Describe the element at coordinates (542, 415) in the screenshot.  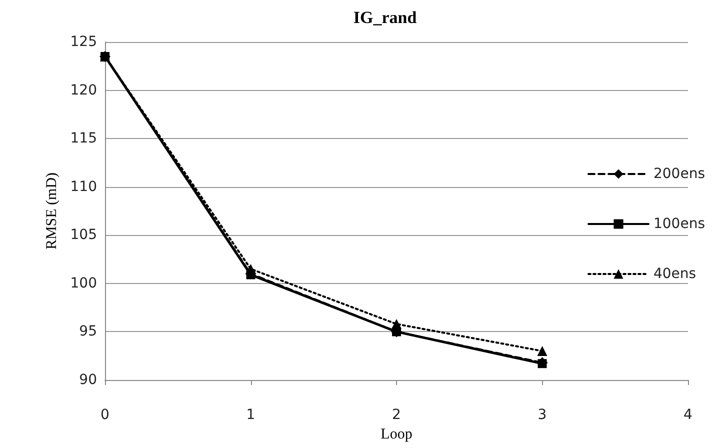
I see `x-tick-label: 3` at that location.